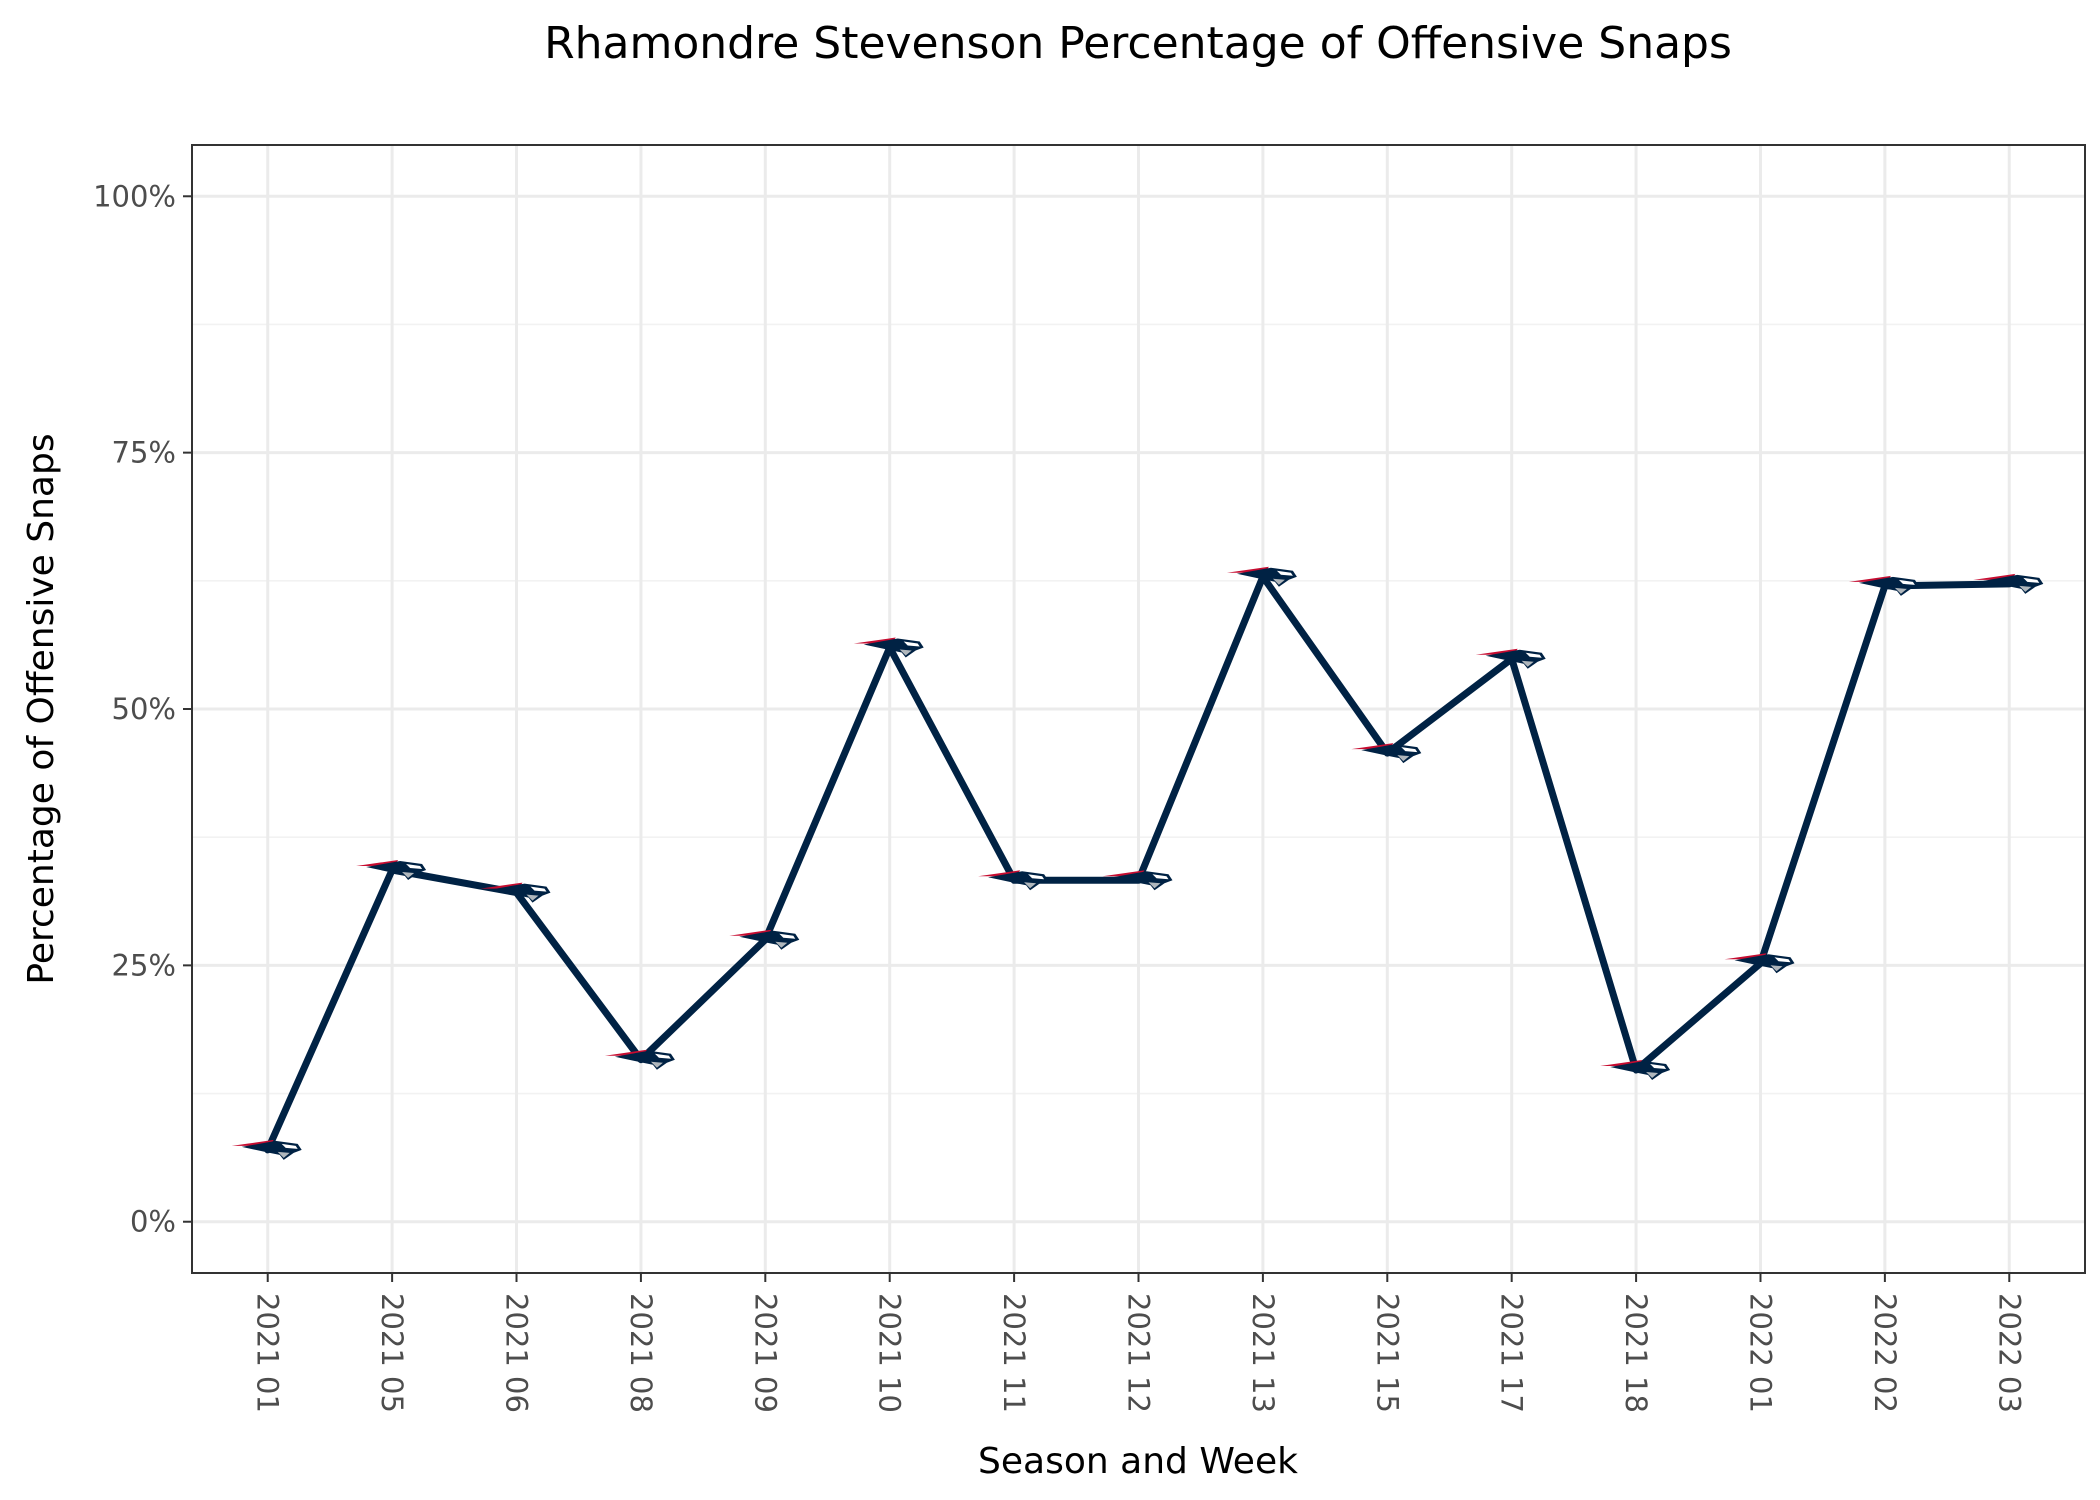 This screenshot has height=1500, width=2100. Describe the element at coordinates (890, 1353) in the screenshot. I see `x-tick-label: 2021 10` at that location.